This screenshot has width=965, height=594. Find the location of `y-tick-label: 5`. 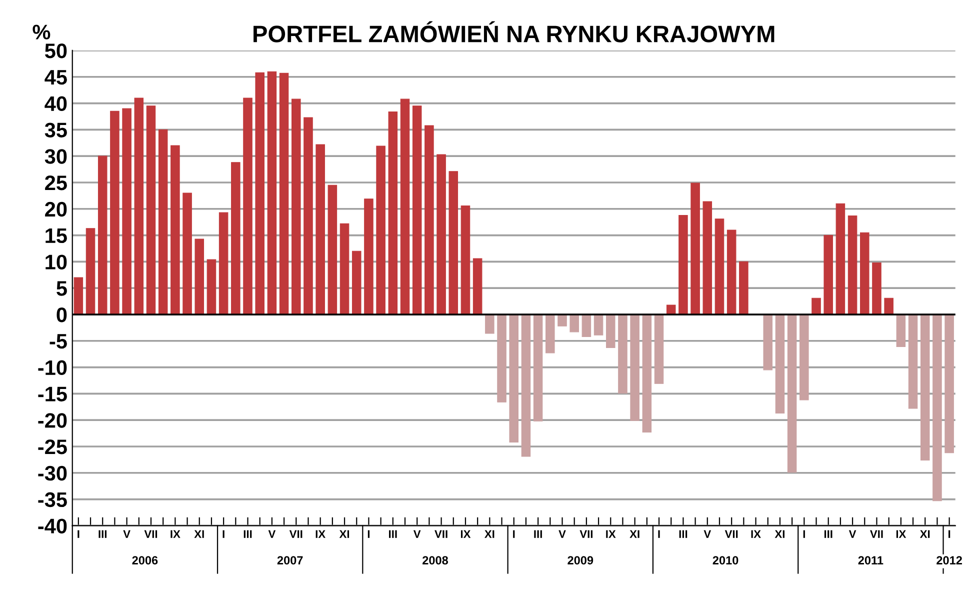

y-tick-label: 5 is located at coordinates (61, 288).